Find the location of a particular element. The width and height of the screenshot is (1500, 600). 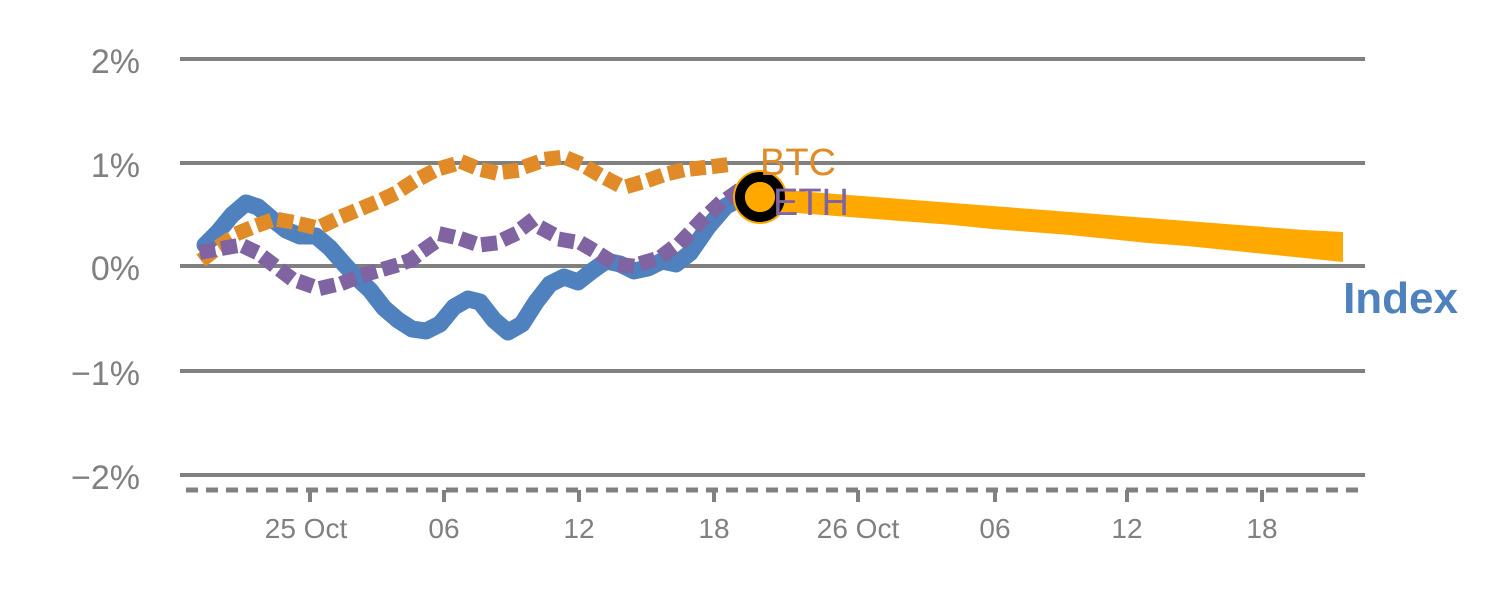

eth-label: ETH is located at coordinates (811, 203).